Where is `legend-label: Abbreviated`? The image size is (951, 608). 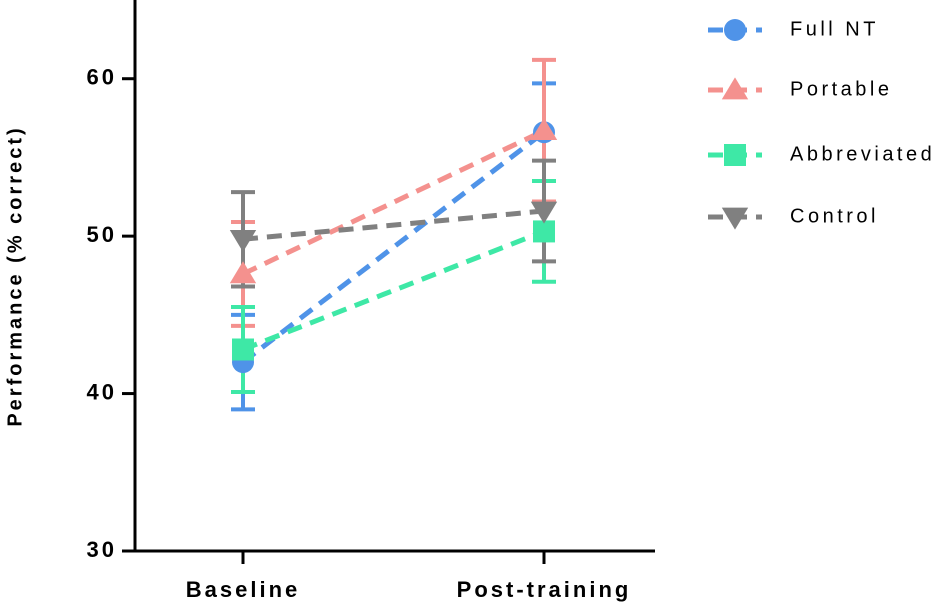
legend-label: Abbreviated is located at coordinates (862, 154).